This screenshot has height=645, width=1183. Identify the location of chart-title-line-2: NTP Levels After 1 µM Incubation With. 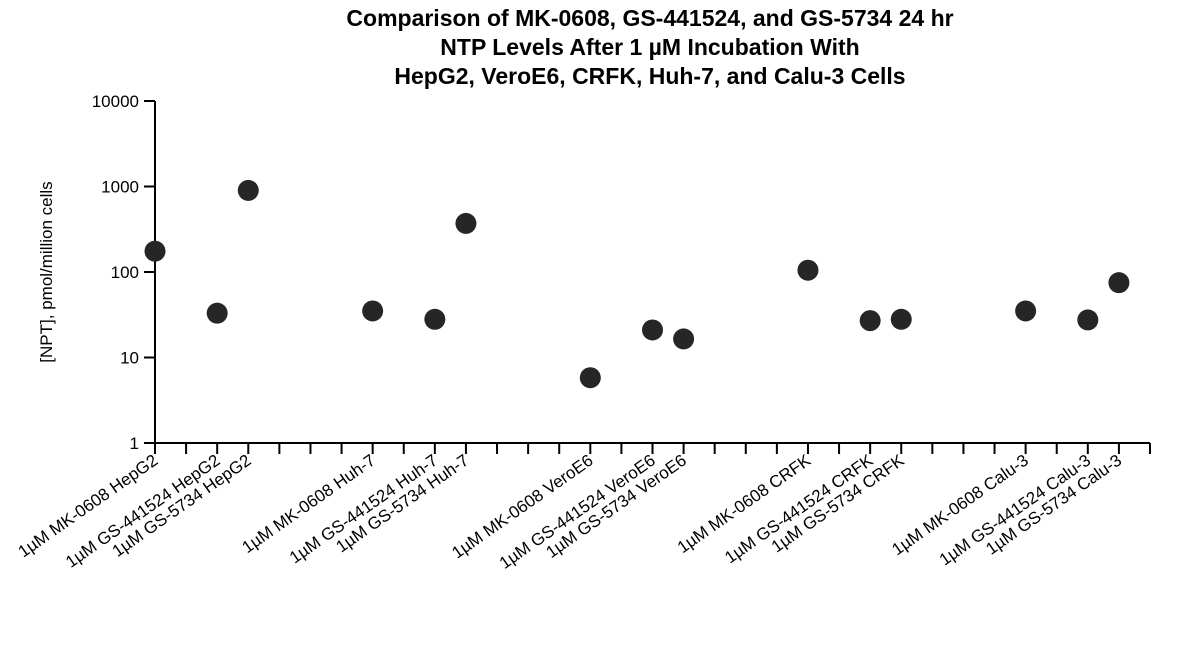
(650, 47).